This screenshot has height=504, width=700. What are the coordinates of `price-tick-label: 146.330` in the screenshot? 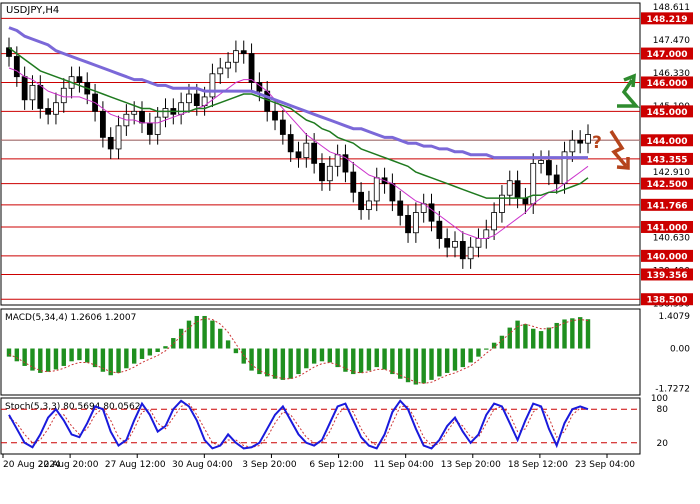 It's located at (671, 74).